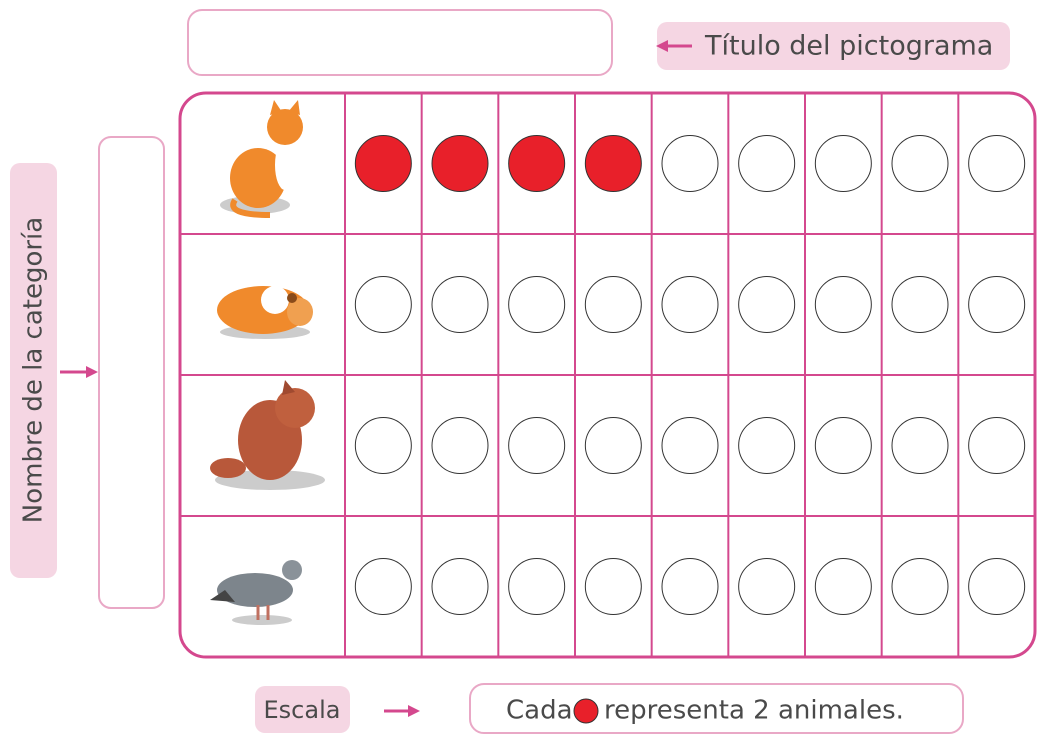 The height and width of the screenshot is (736, 1039). I want to click on title-label: Título del pictograma, so click(848, 46).